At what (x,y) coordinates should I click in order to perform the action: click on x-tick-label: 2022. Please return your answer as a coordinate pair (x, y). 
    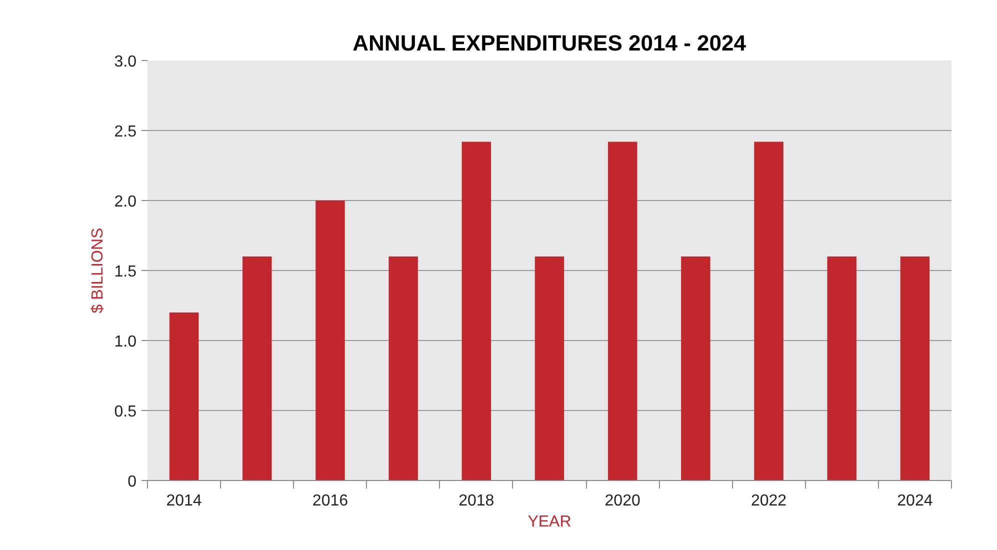
    Looking at the image, I should click on (768, 501).